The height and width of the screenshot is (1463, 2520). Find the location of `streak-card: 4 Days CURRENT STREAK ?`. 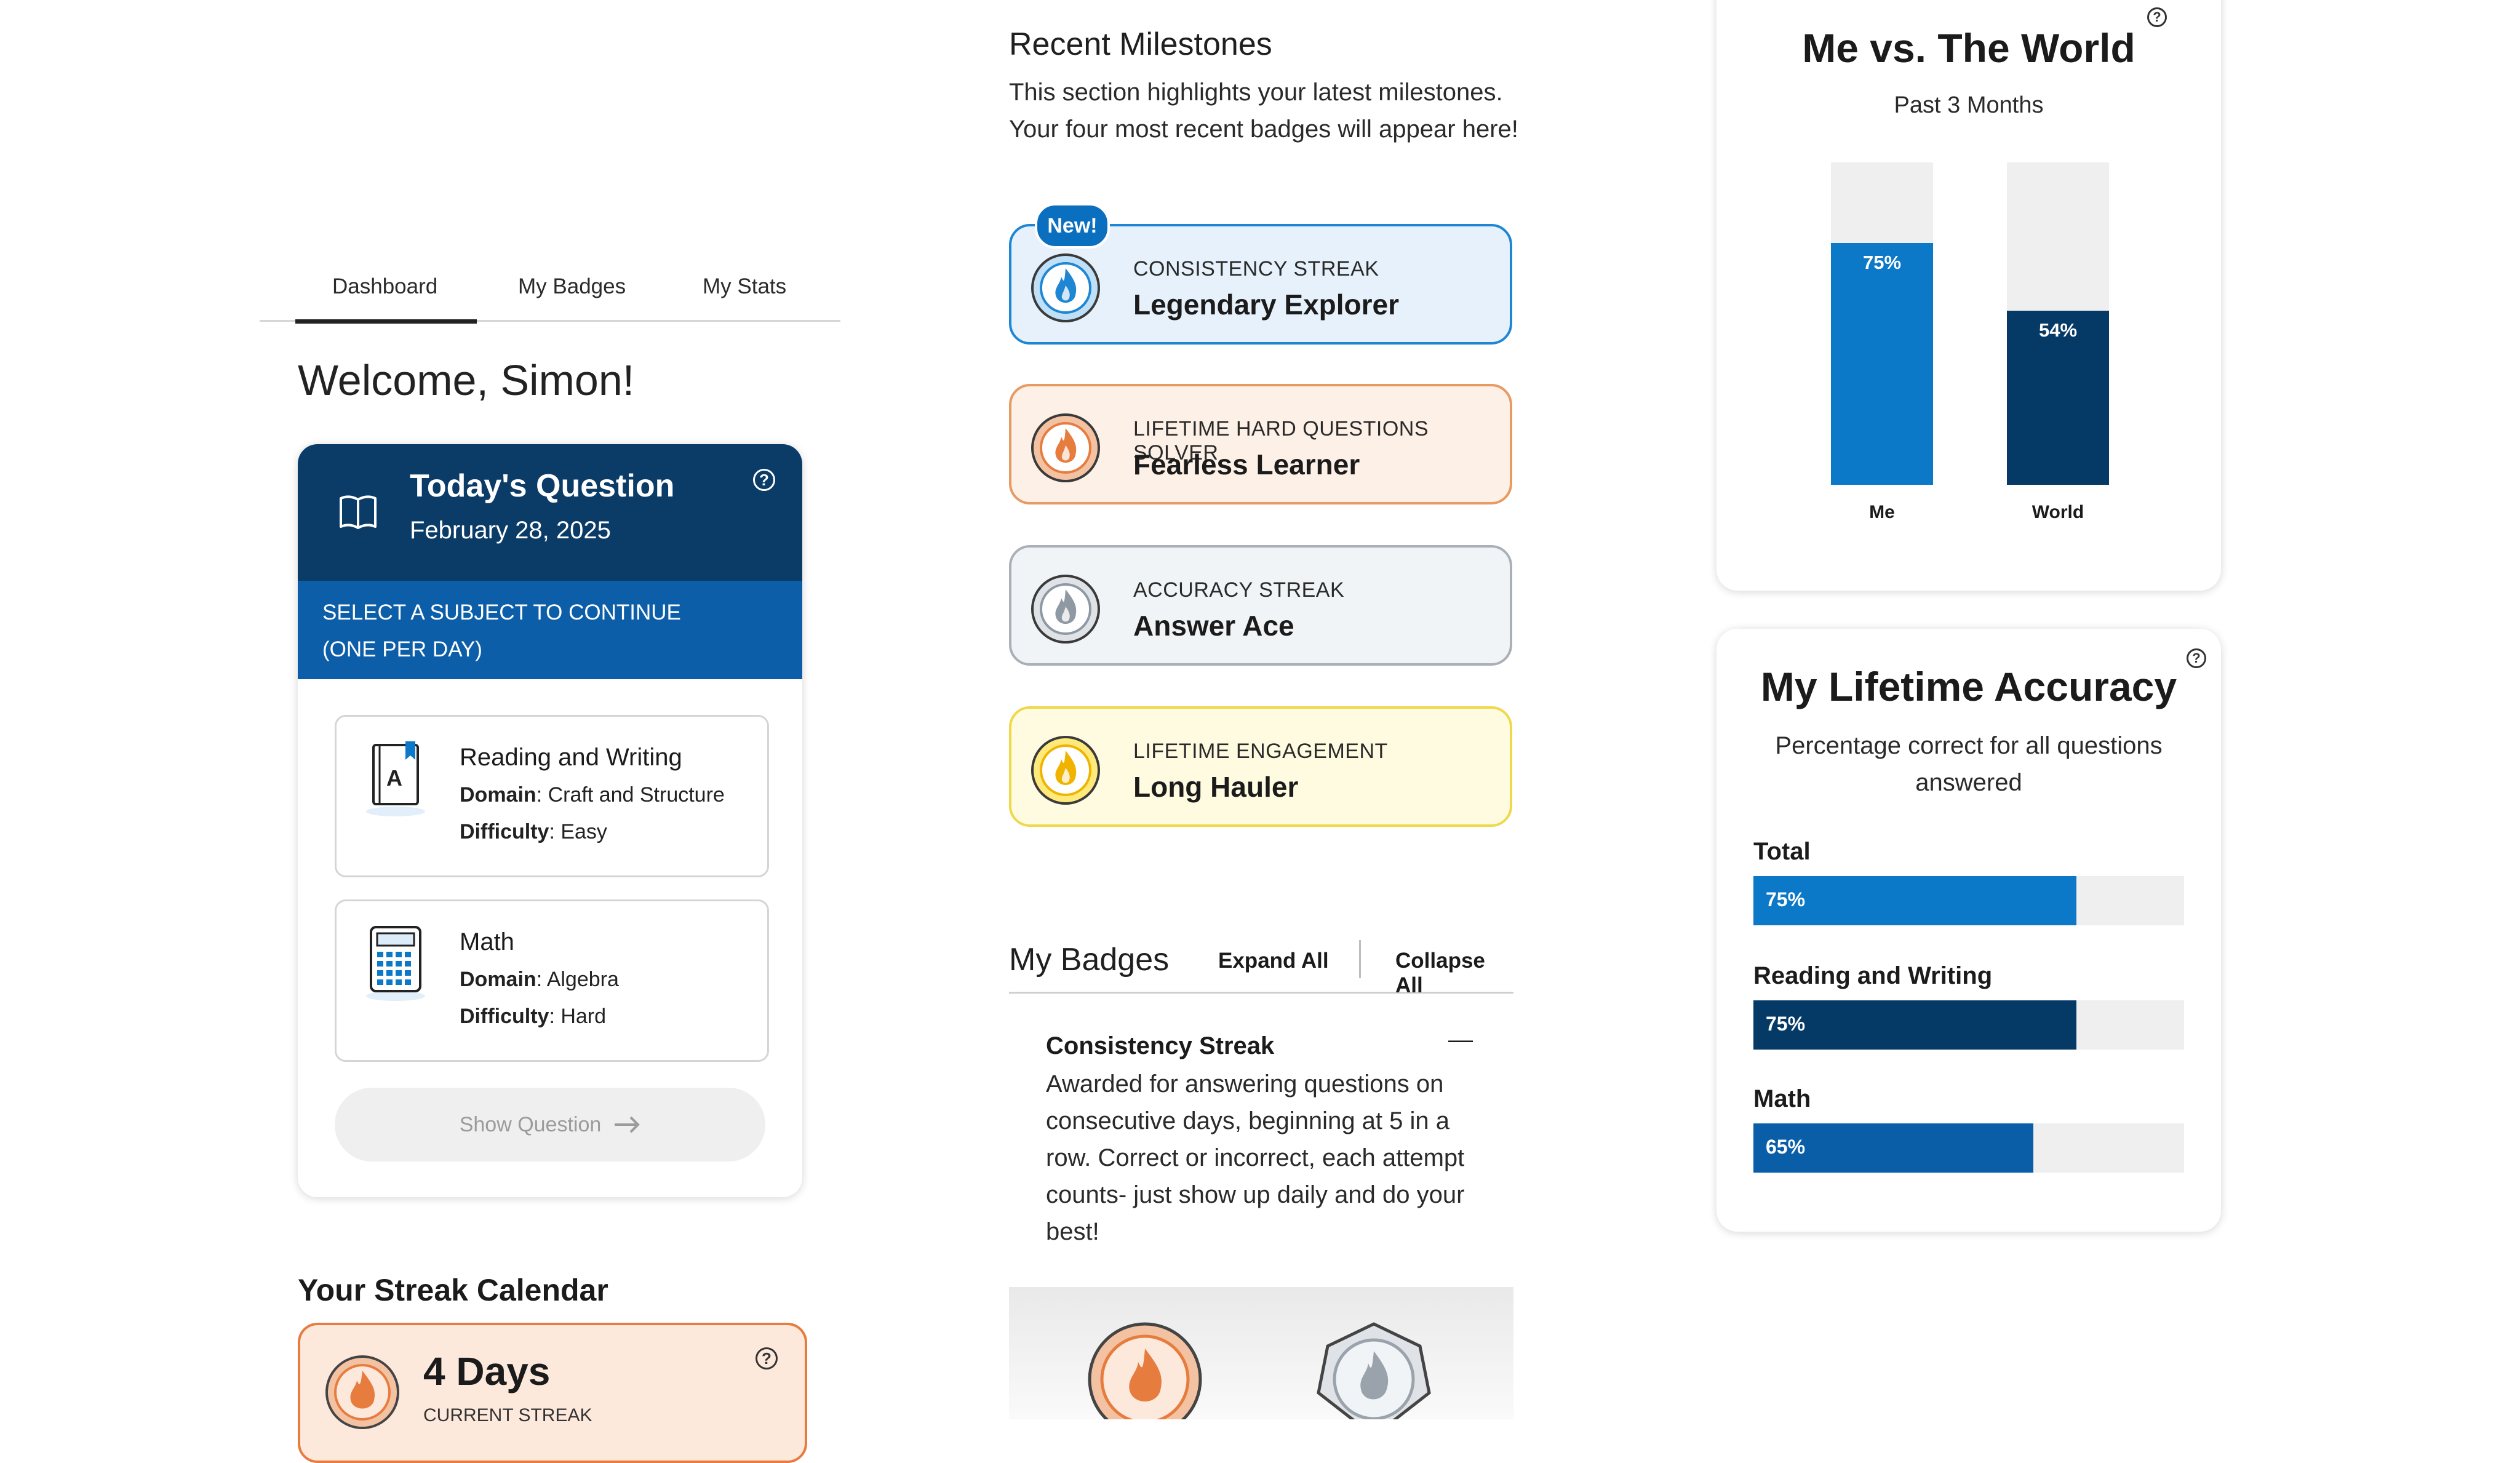

streak-card: 4 Days CURRENT STREAK ? is located at coordinates (552, 1393).